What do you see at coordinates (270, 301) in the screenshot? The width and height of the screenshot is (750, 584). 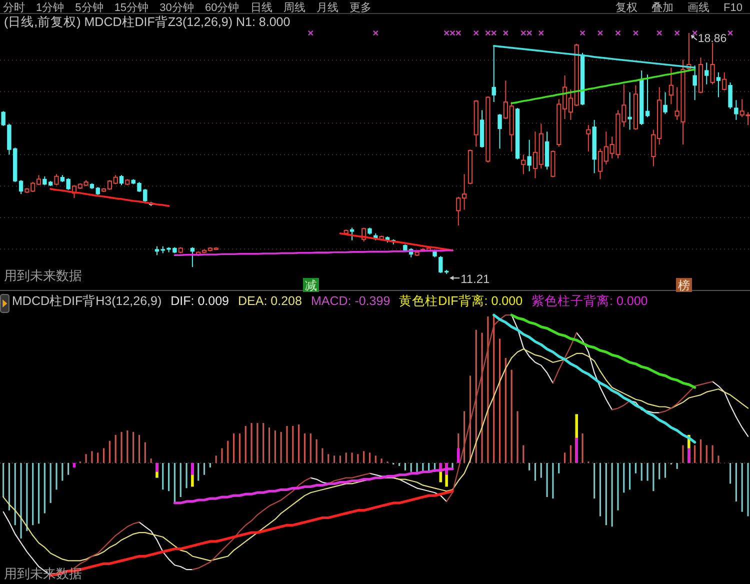 I see `text: DEA: 0.208` at bounding box center [270, 301].